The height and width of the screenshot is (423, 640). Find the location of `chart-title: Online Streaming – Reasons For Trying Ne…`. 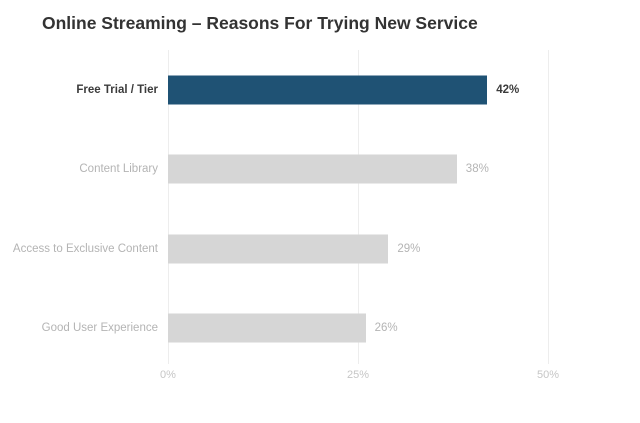

chart-title: Online Streaming – Reasons For Trying Ne… is located at coordinates (260, 23).